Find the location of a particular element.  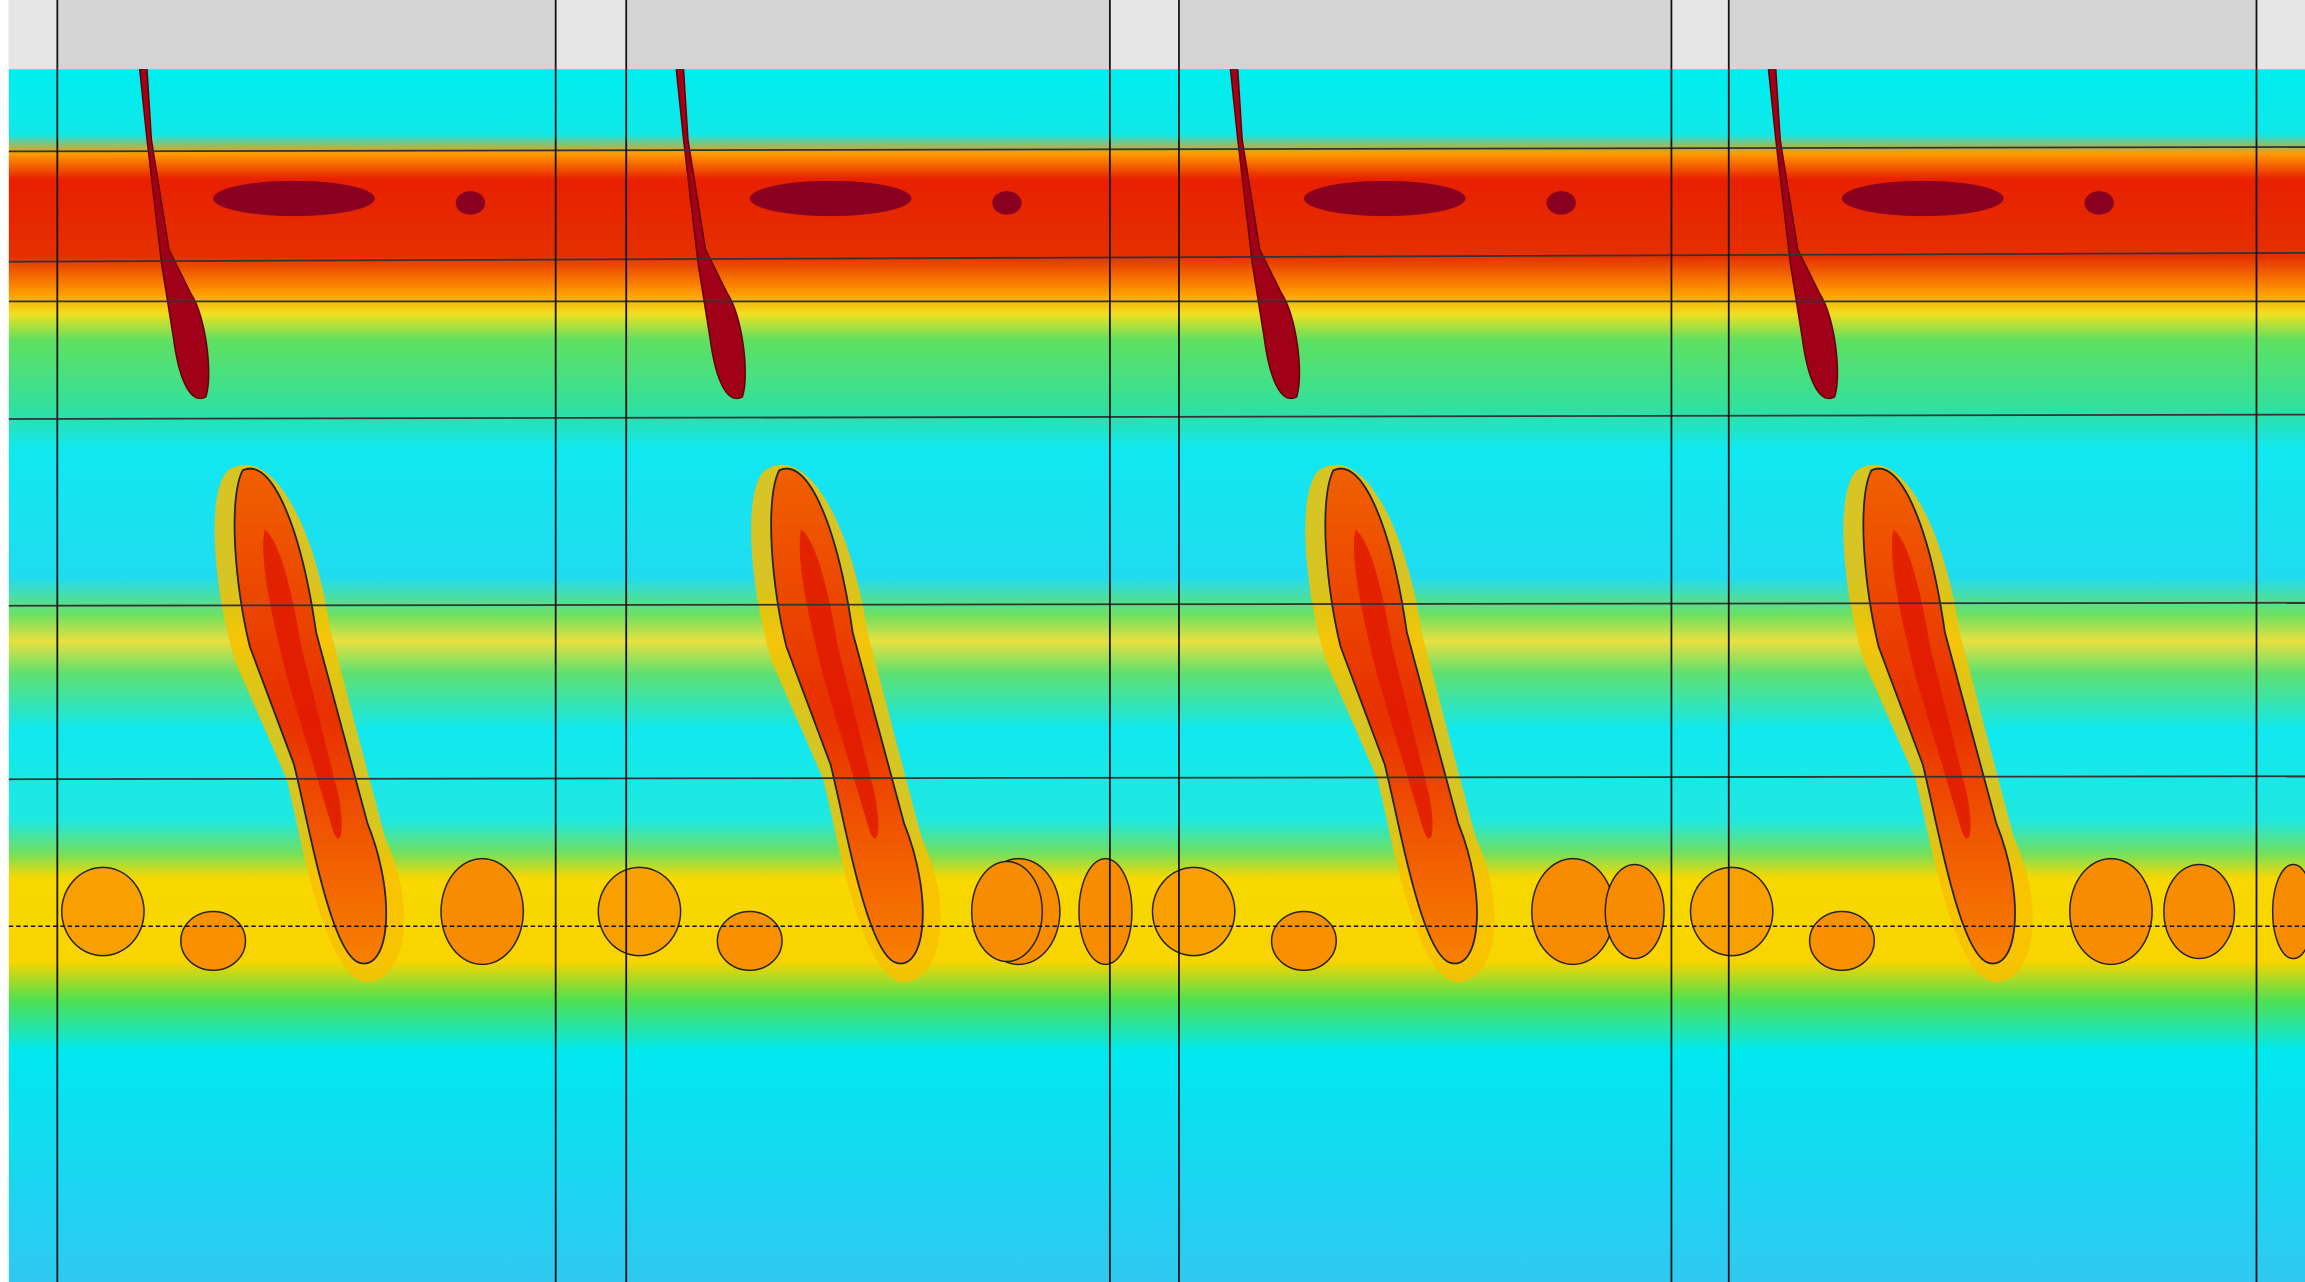

contraction-spots is located at coordinates (1637, 911).